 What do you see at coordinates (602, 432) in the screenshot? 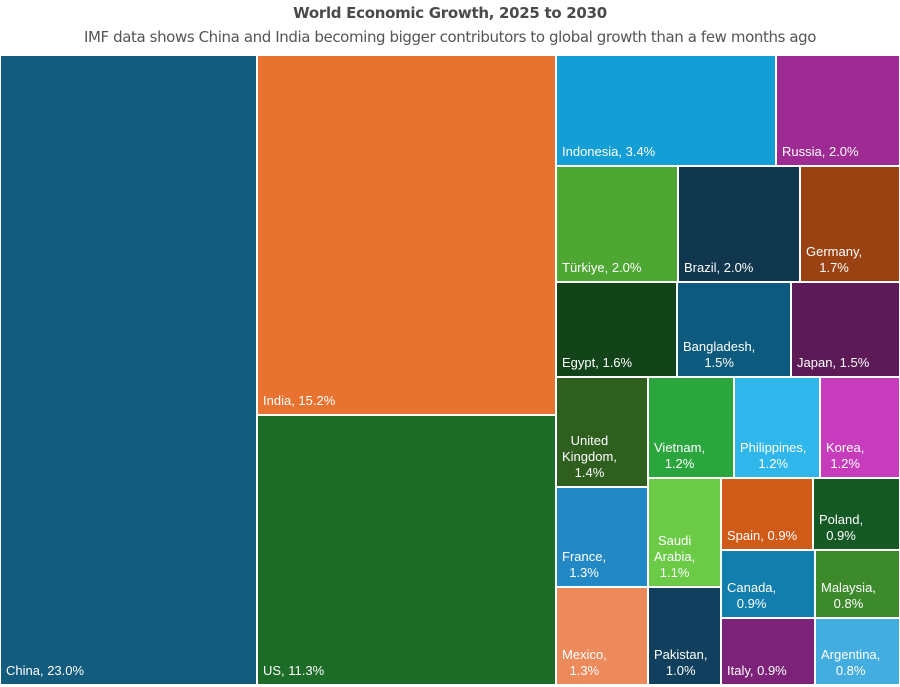
I see `treemap-cell-united-kingdom: United Kingdom, 1.4%` at bounding box center [602, 432].